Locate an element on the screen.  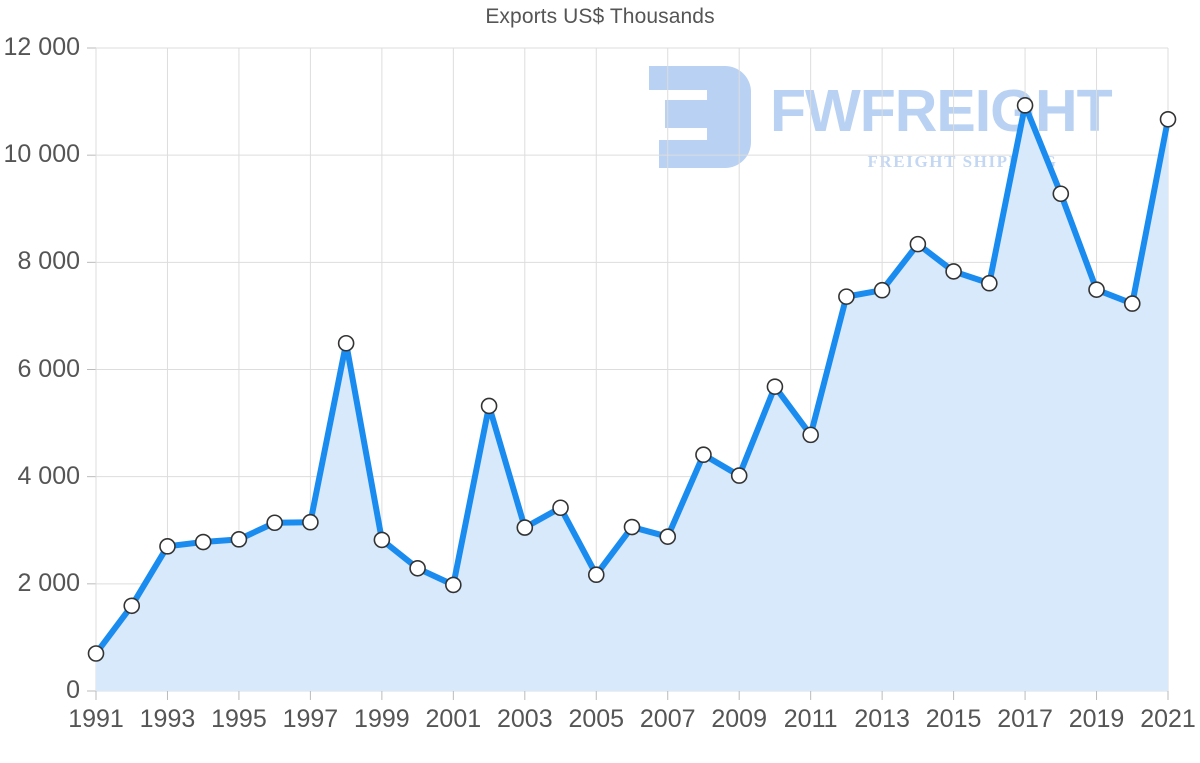
y-axis-ticks: 0 2 000 4 000 6 000 8 000 10 000 12 000 is located at coordinates (40, 381).